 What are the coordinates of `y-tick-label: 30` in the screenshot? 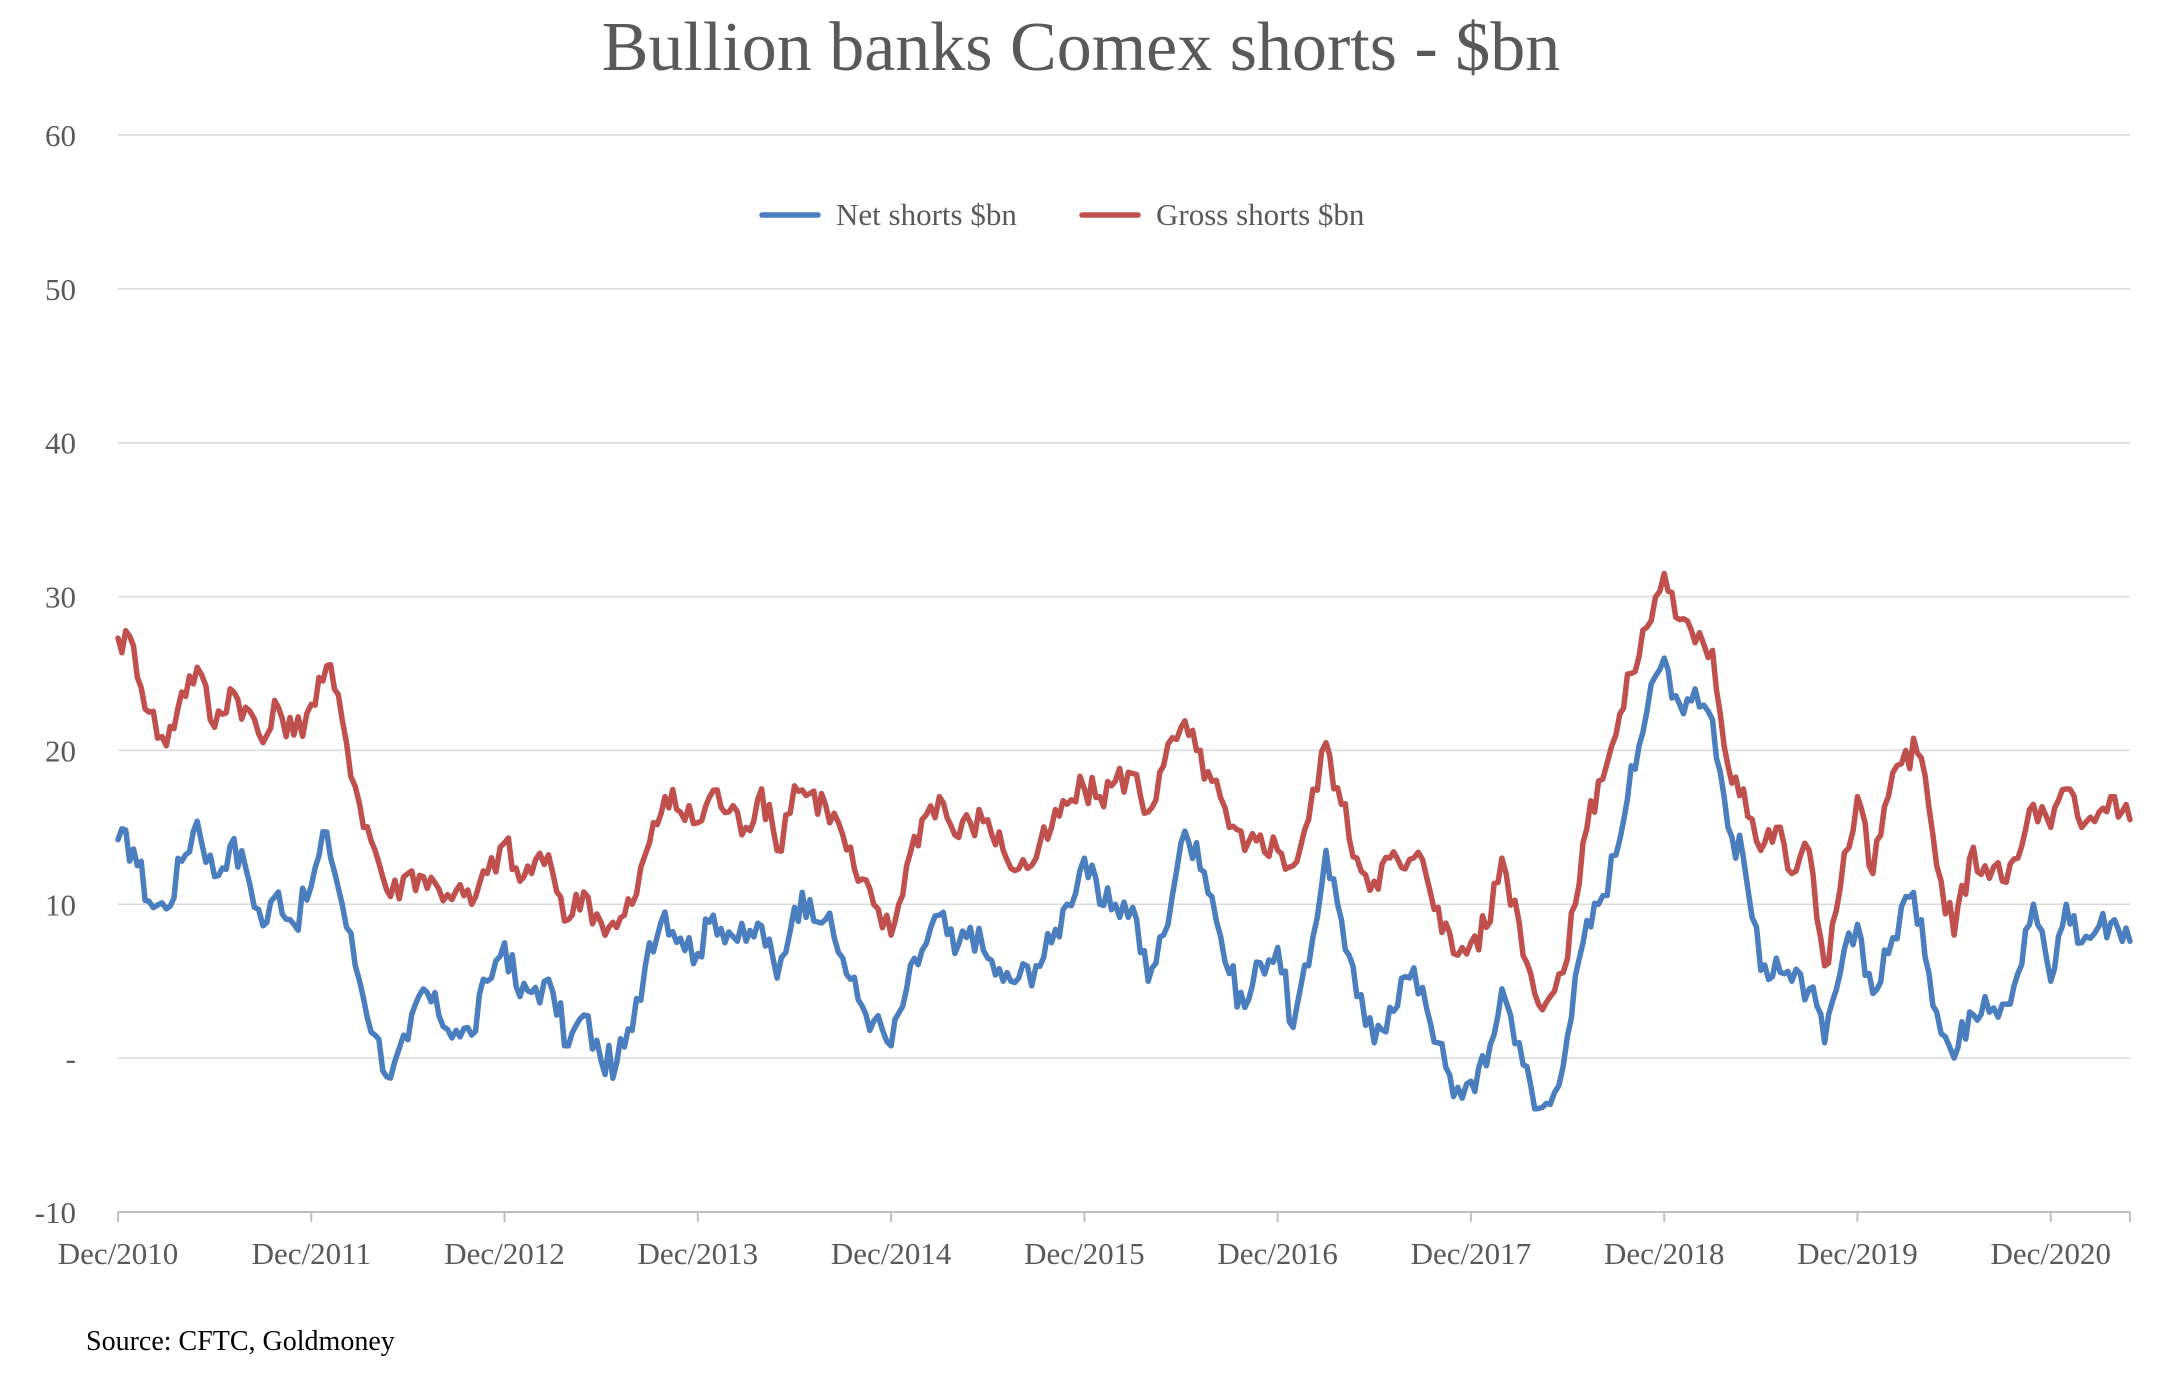 It's located at (60, 597).